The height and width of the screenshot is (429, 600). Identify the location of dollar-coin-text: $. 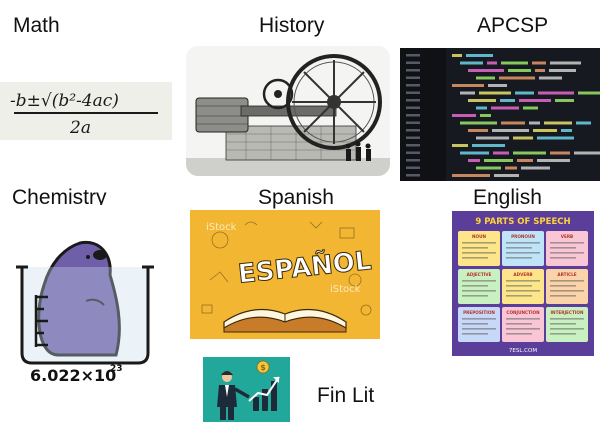
(263, 367).